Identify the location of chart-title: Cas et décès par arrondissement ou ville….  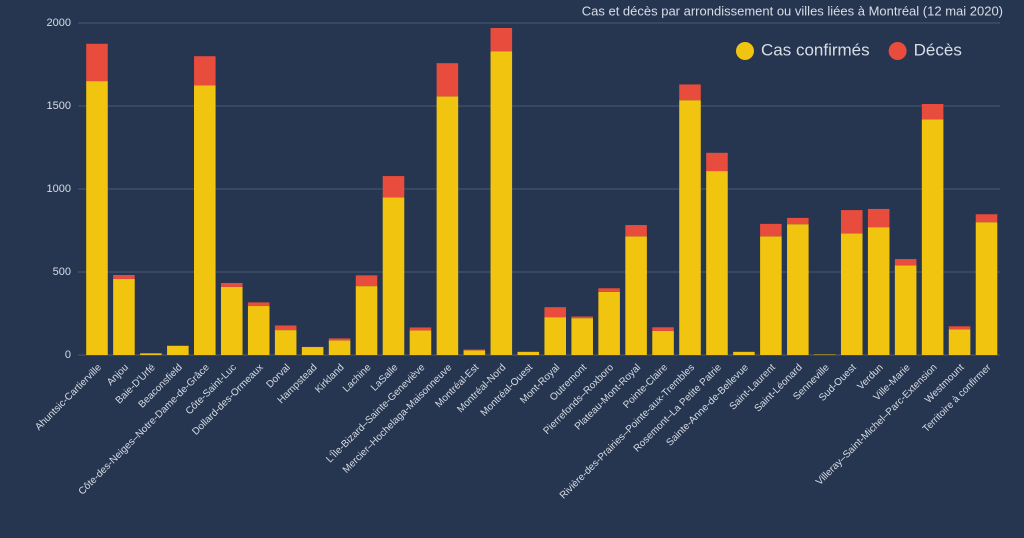
(792, 10).